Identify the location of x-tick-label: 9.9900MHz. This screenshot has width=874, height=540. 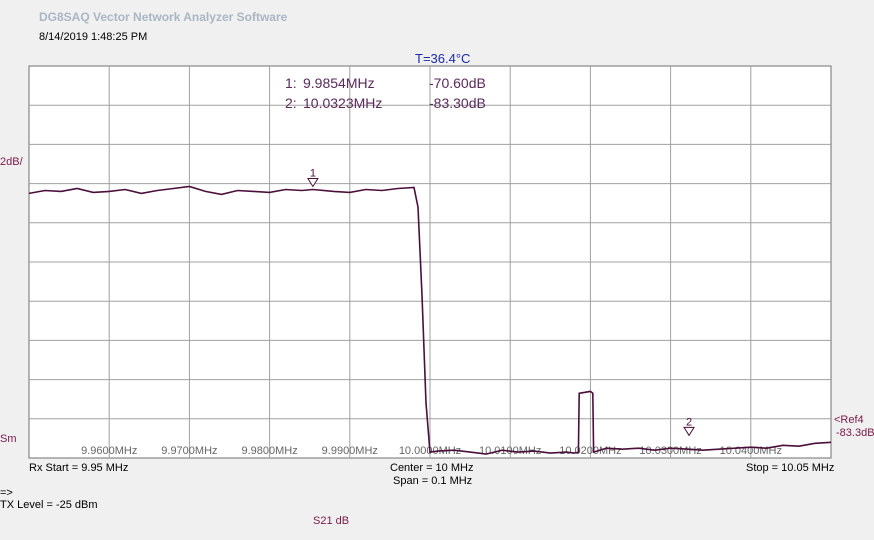
(350, 451).